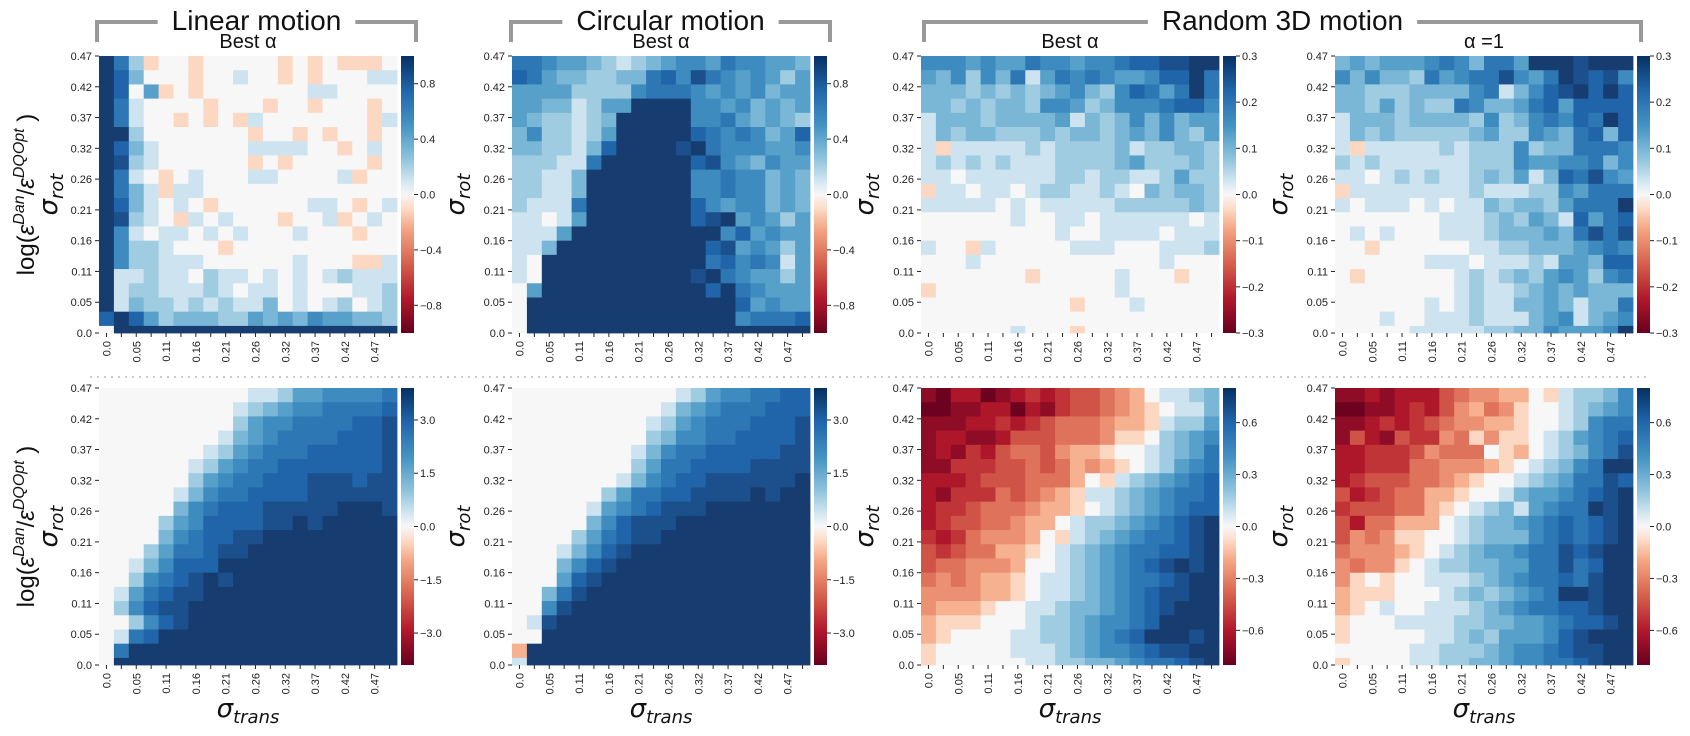 The height and width of the screenshot is (736, 1690). What do you see at coordinates (1243, 195) in the screenshot?
I see `colorbar: 0.30.20.10.0−0.1−0.2−0.3` at bounding box center [1243, 195].